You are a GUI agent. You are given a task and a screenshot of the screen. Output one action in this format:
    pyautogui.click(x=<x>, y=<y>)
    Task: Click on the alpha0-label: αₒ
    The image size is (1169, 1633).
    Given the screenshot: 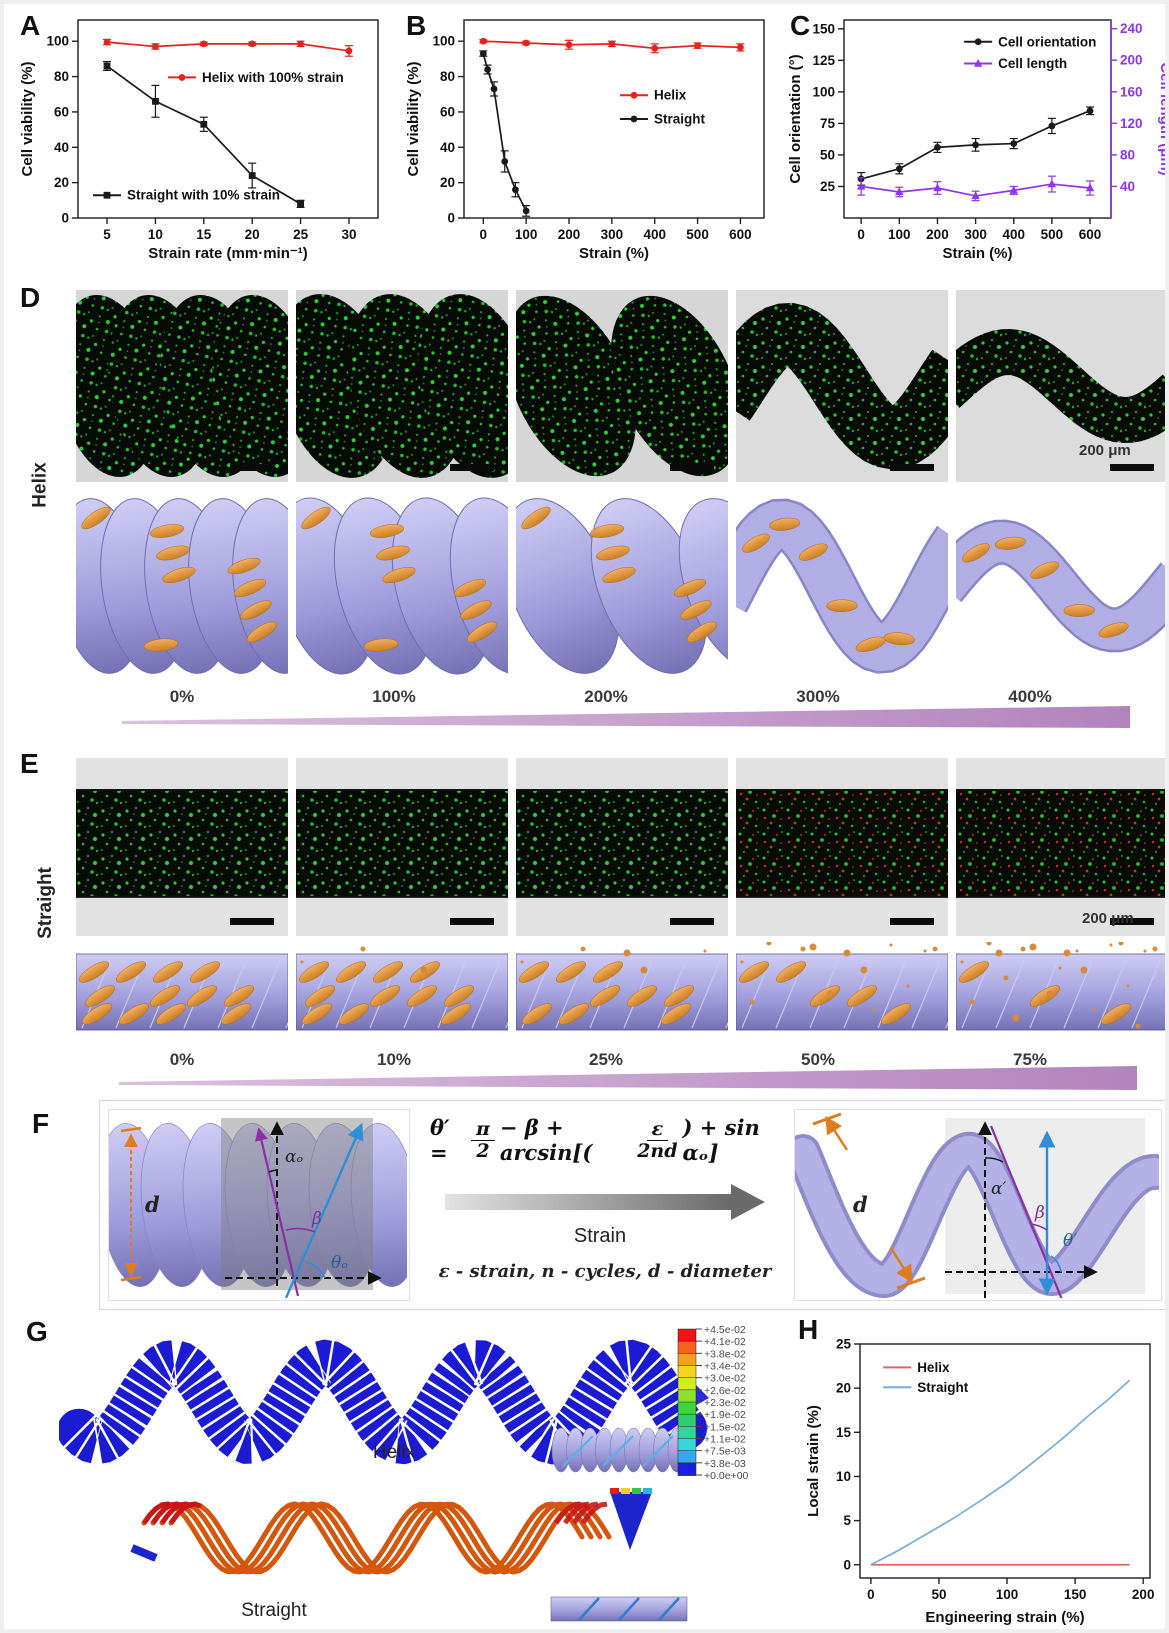 What is the action you would take?
    pyautogui.click(x=294, y=1157)
    